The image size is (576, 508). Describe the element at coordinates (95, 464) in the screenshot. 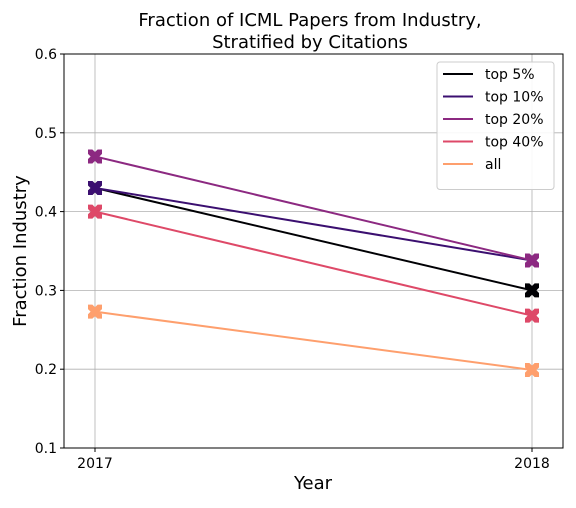

I see `x-tick-label: 2017` at that location.